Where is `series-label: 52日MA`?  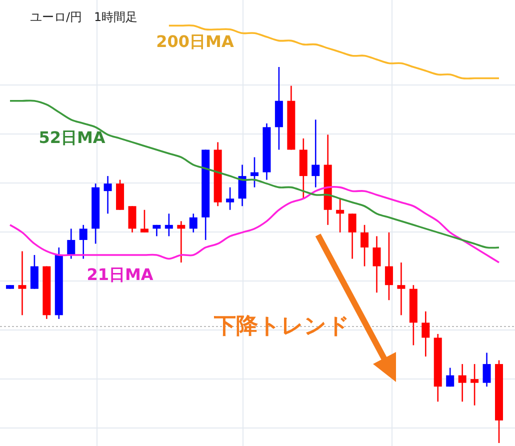
series-label: 52日MA is located at coordinates (72, 137).